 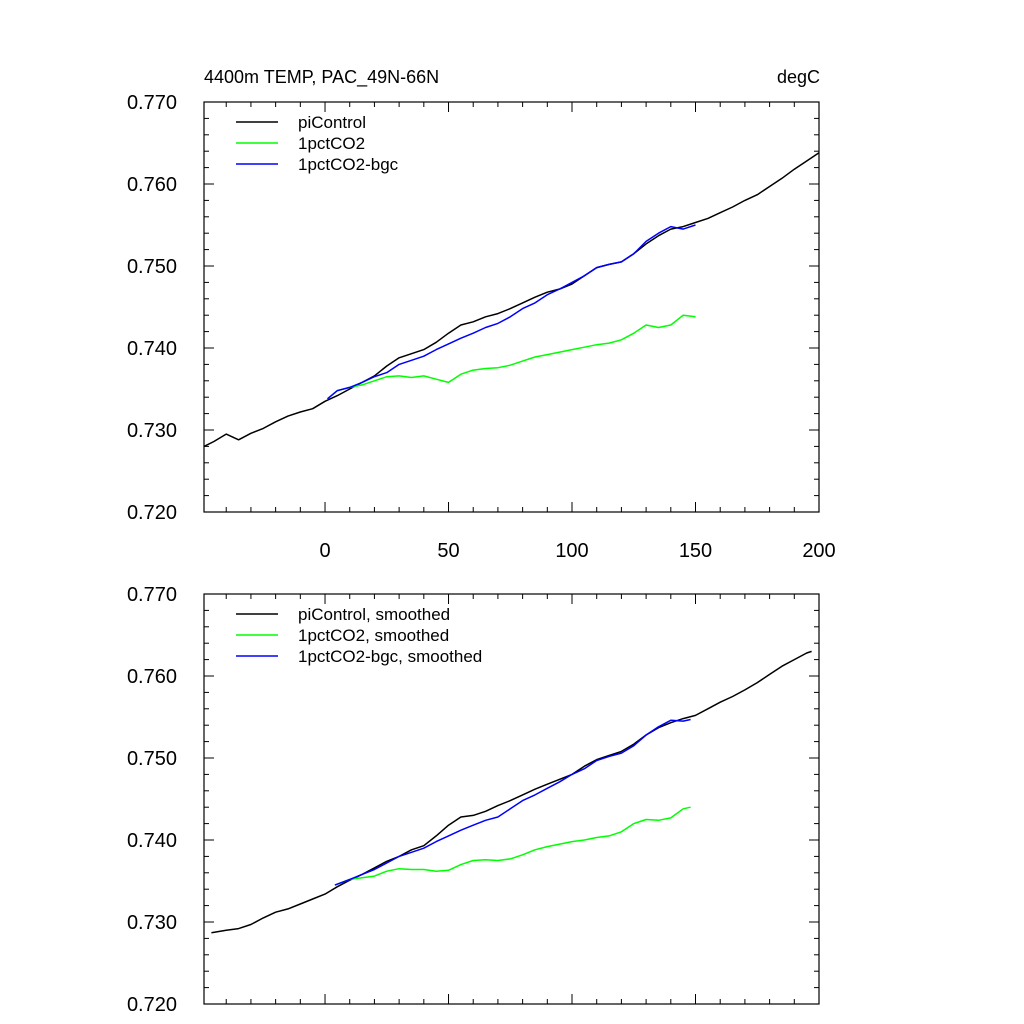 What do you see at coordinates (390, 656) in the screenshot?
I see `legend-label: 1pctCO2-bgc, smoothed` at bounding box center [390, 656].